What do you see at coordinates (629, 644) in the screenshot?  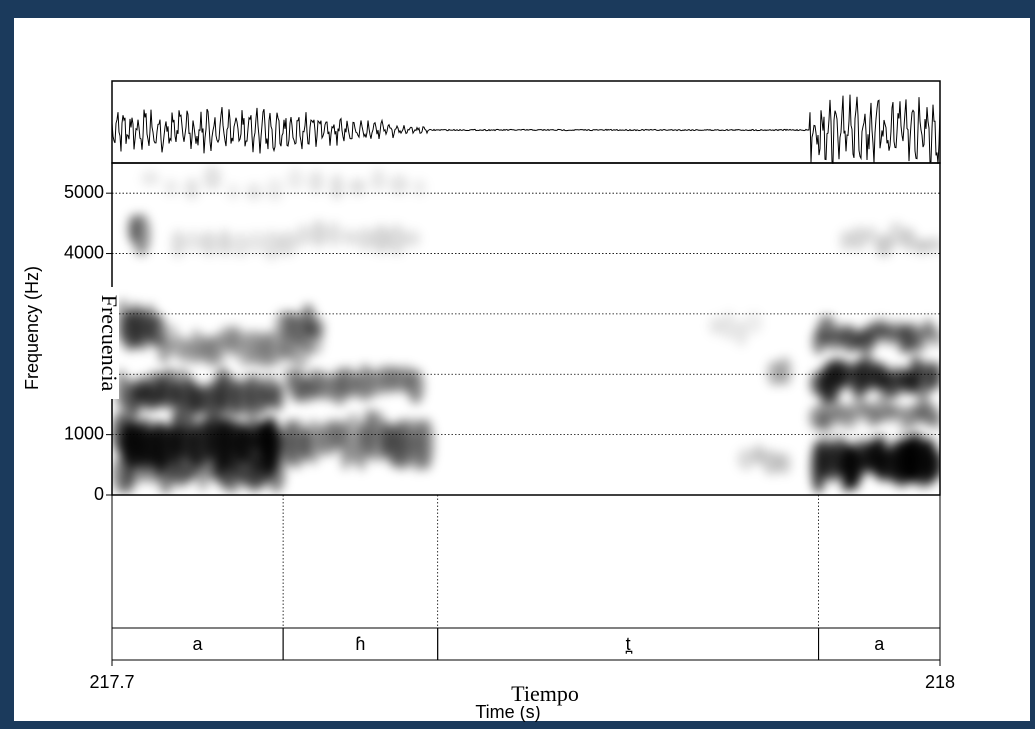 I see `interval-label: t̪` at bounding box center [629, 644].